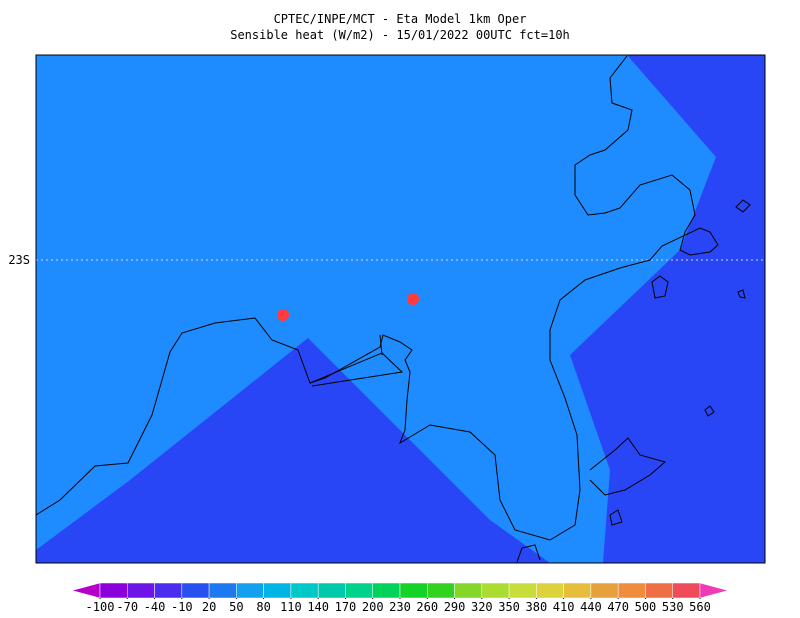 The image size is (800, 618). What do you see at coordinates (400, 607) in the screenshot?
I see `colorbar-label: 230` at bounding box center [400, 607].